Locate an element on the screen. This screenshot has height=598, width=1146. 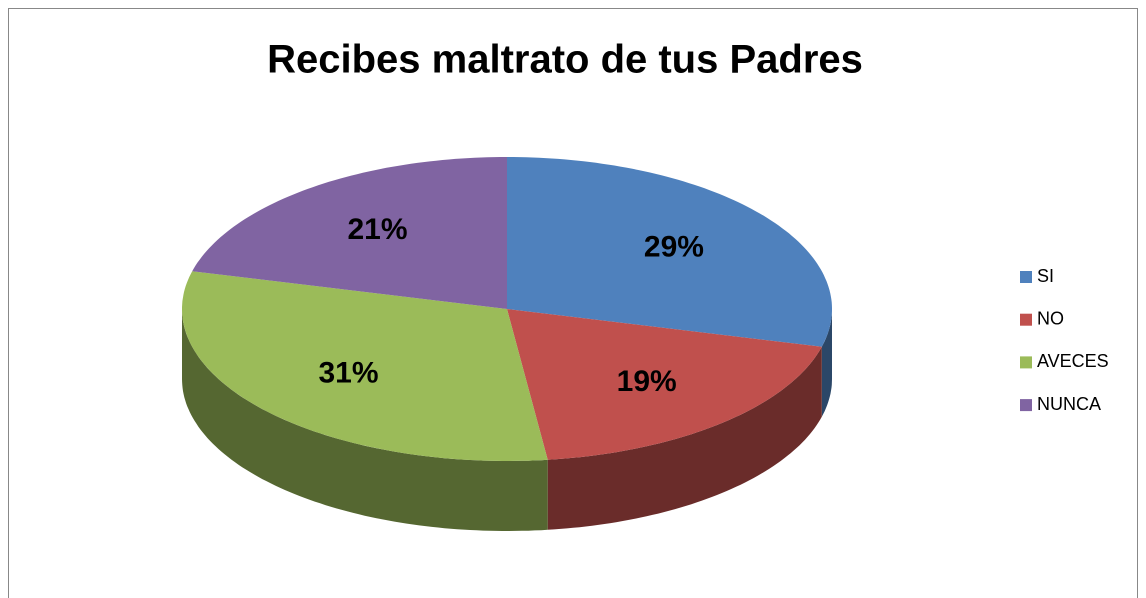
data-label: 19% is located at coordinates (647, 381).